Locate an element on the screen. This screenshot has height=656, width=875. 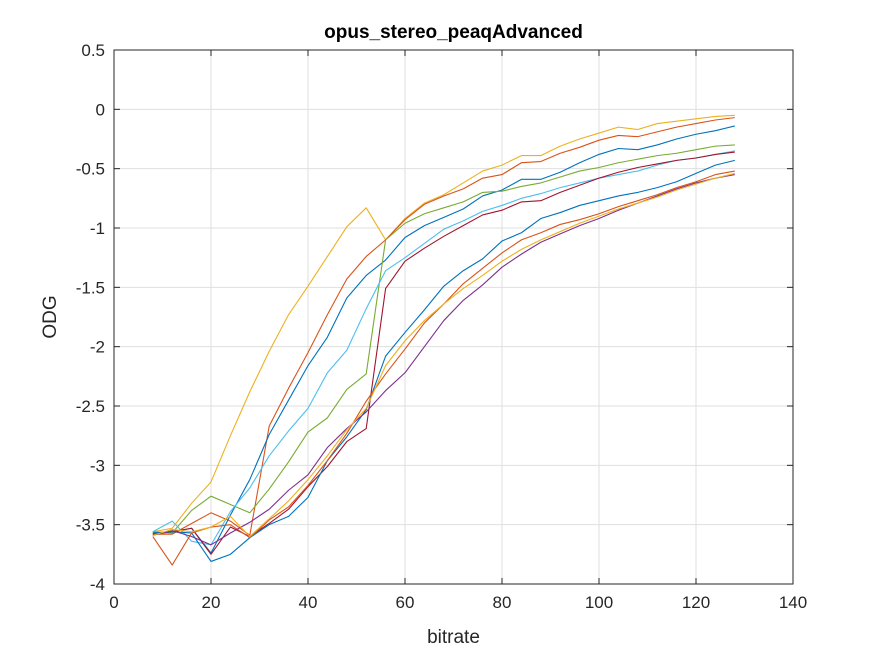
y-tick-label: 0 is located at coordinates (100, 109).